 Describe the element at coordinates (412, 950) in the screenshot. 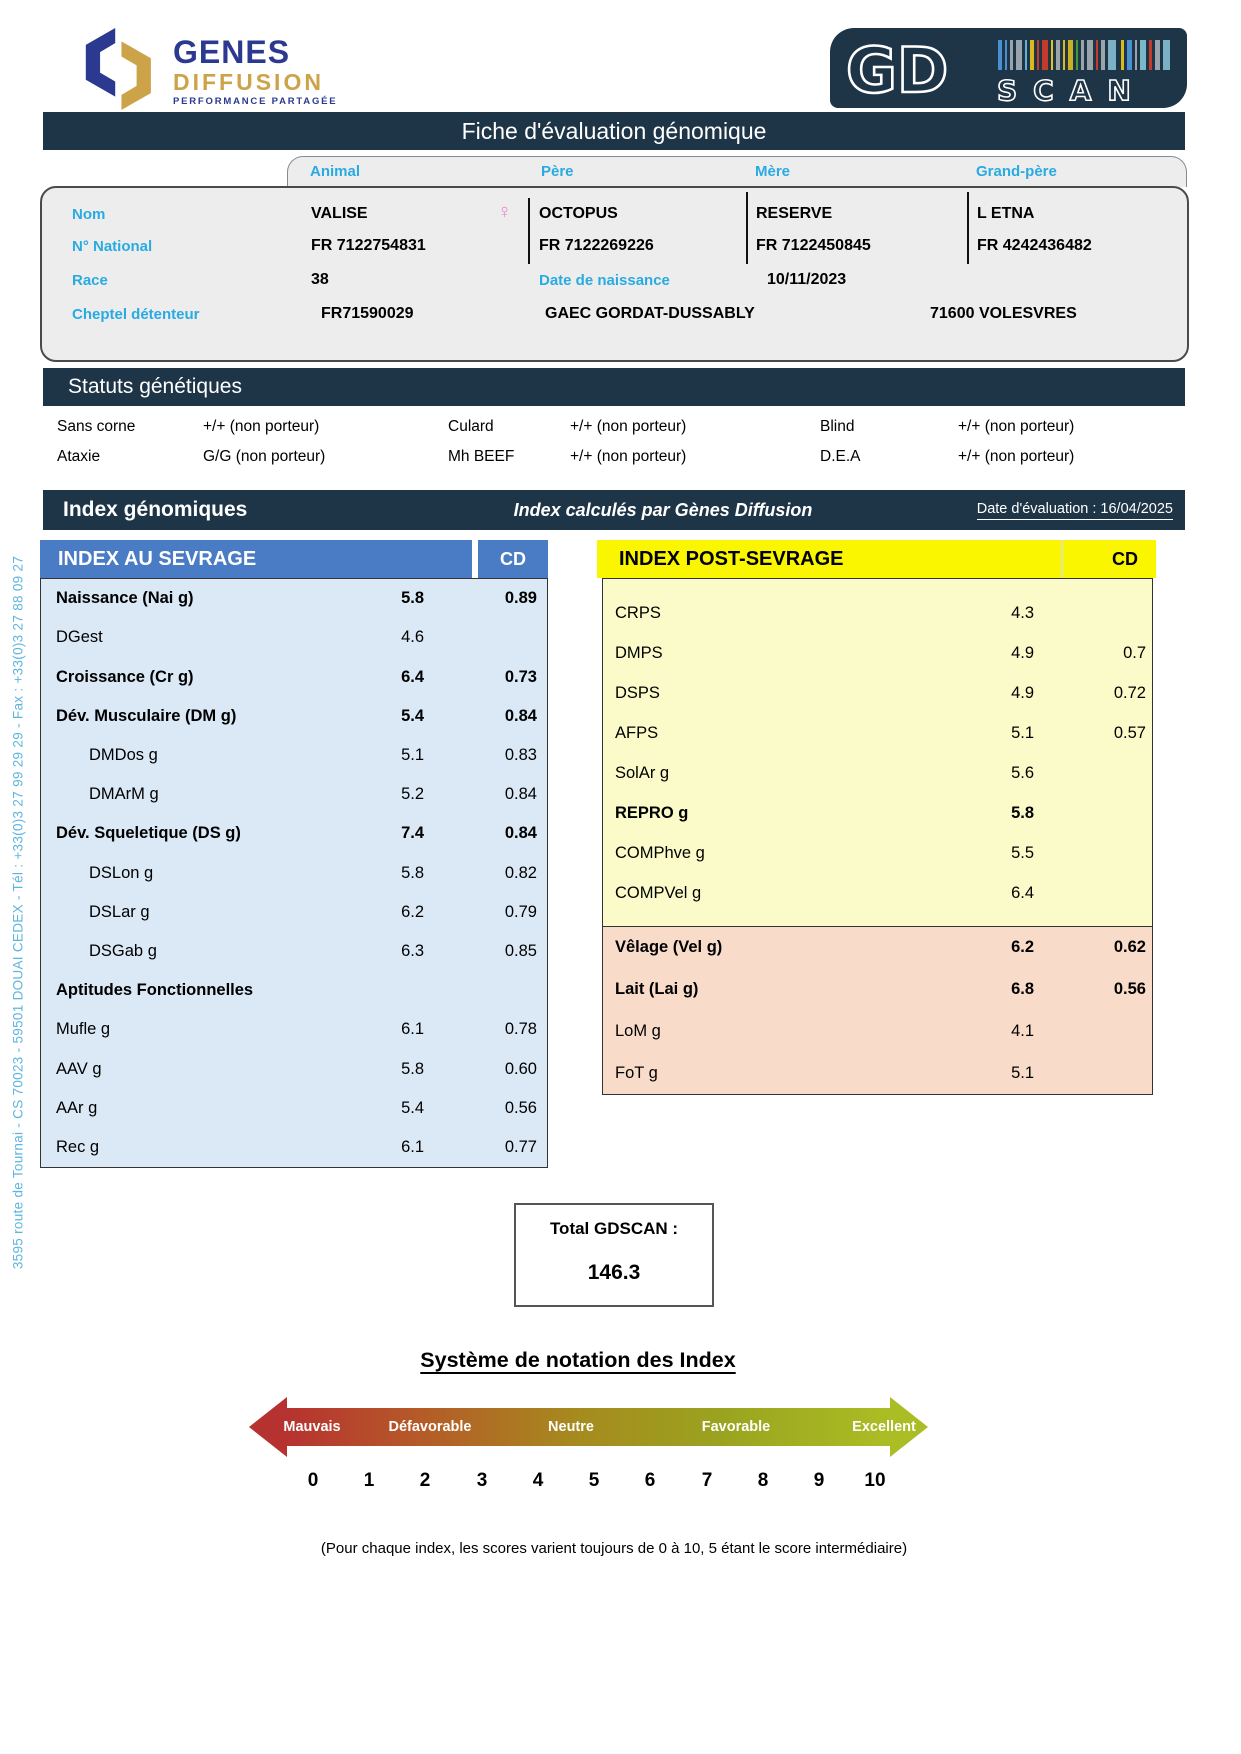

I see `row-value: 6.3` at that location.